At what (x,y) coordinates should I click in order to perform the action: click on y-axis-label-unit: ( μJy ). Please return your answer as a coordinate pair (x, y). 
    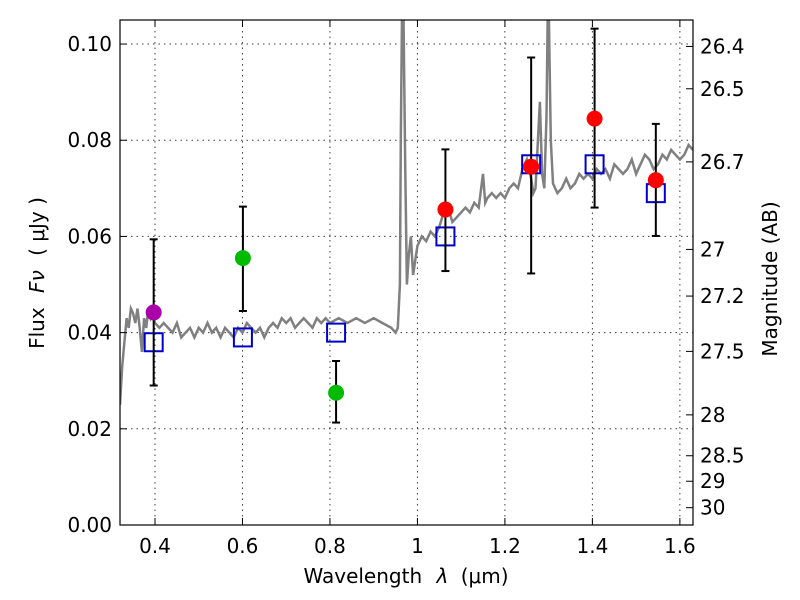
    Looking at the image, I should click on (37, 226).